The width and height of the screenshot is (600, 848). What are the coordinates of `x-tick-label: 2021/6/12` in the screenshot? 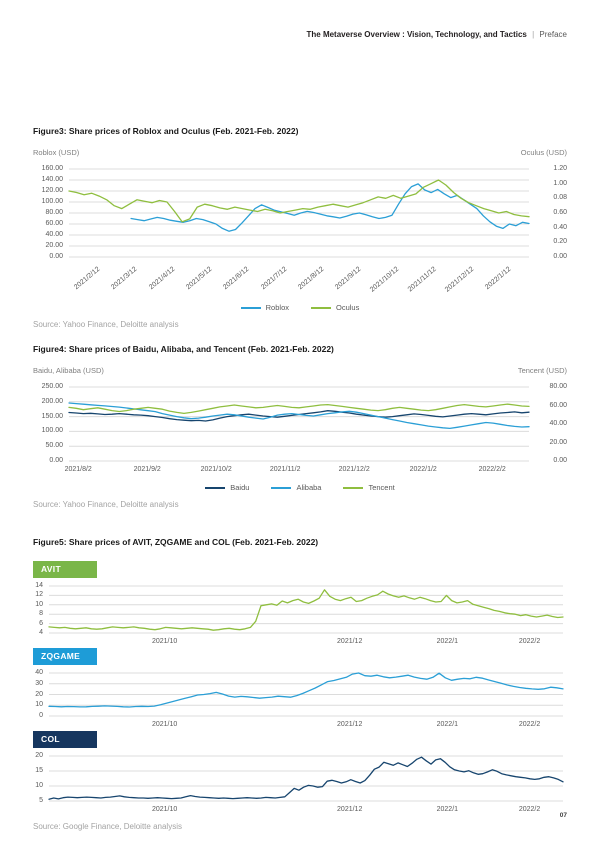 It's located at (236, 278).